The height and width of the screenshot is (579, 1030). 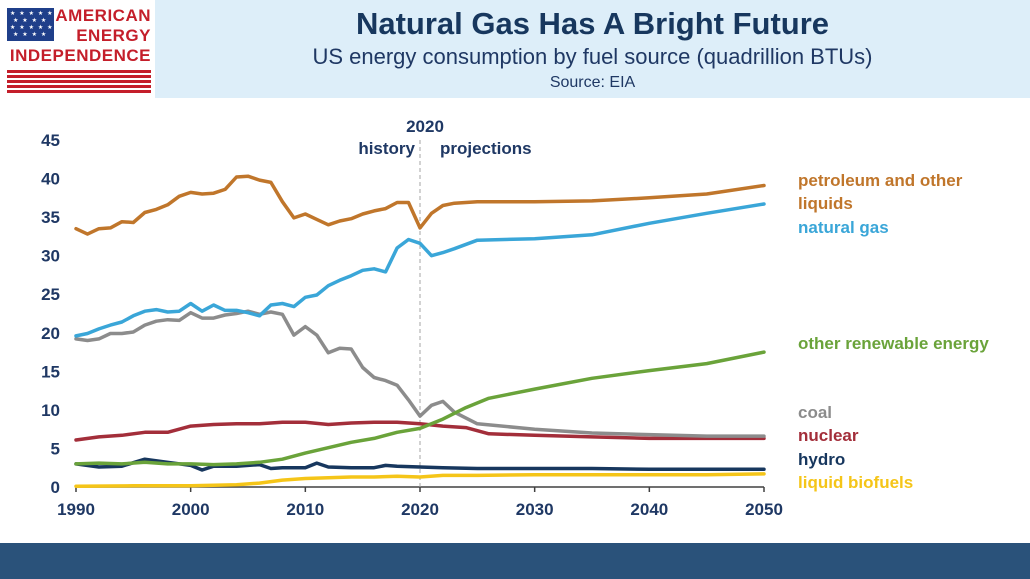 What do you see at coordinates (50, 256) in the screenshot?
I see `y-tick-label: 30` at bounding box center [50, 256].